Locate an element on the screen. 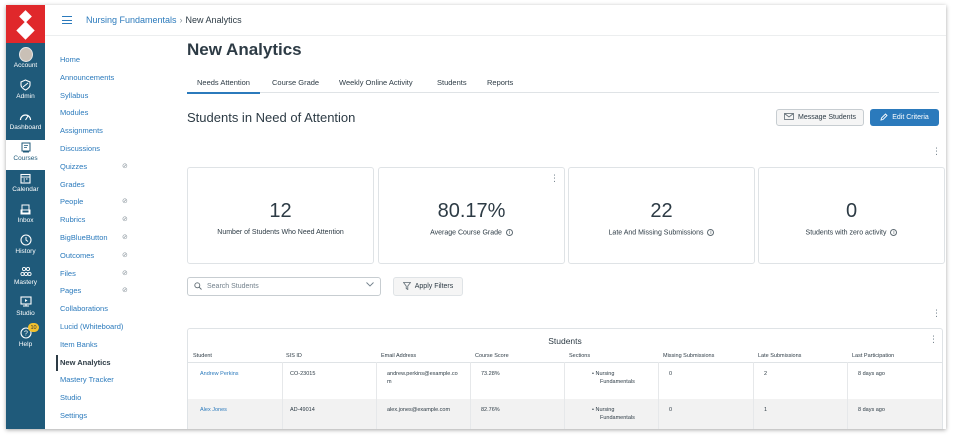 The height and width of the screenshot is (437, 953). stat-card-zero-activity: 0 Students with zero activity i is located at coordinates (851, 215).